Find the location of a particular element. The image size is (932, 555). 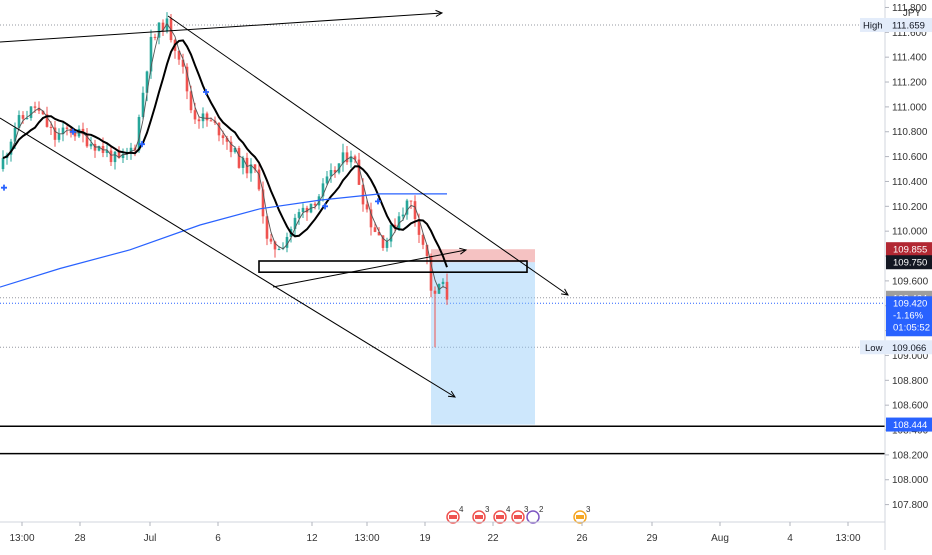

price-tick-label: 111.000 is located at coordinates (909, 107).